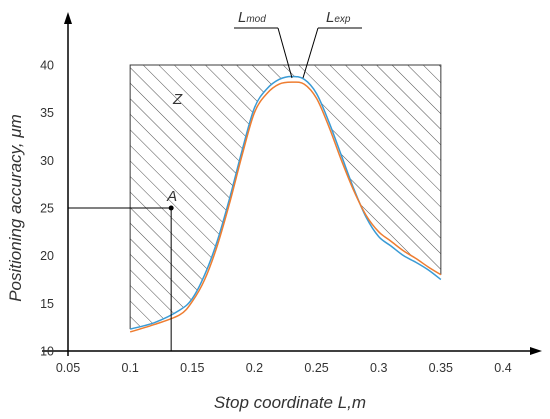 The width and height of the screenshot is (550, 419). I want to click on y-tick-labels: 10 15 20 25 30 35 40, so click(47, 209).